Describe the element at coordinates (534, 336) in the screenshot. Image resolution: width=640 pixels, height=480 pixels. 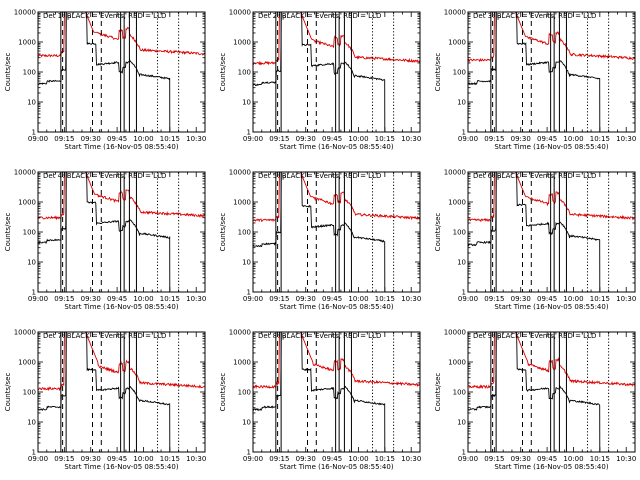
I see `panel-title: Det 9: BLACK = Events, RED = LLD` at that location.